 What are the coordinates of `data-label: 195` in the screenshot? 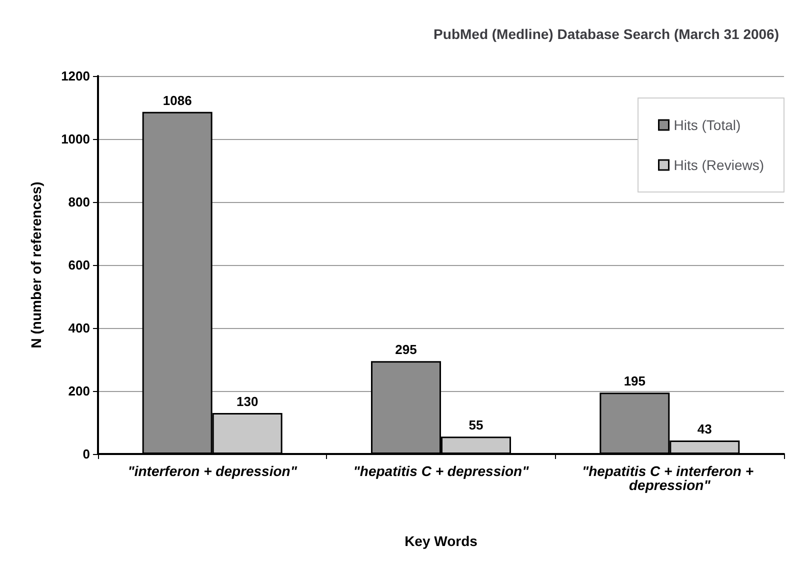 It's located at (635, 381).